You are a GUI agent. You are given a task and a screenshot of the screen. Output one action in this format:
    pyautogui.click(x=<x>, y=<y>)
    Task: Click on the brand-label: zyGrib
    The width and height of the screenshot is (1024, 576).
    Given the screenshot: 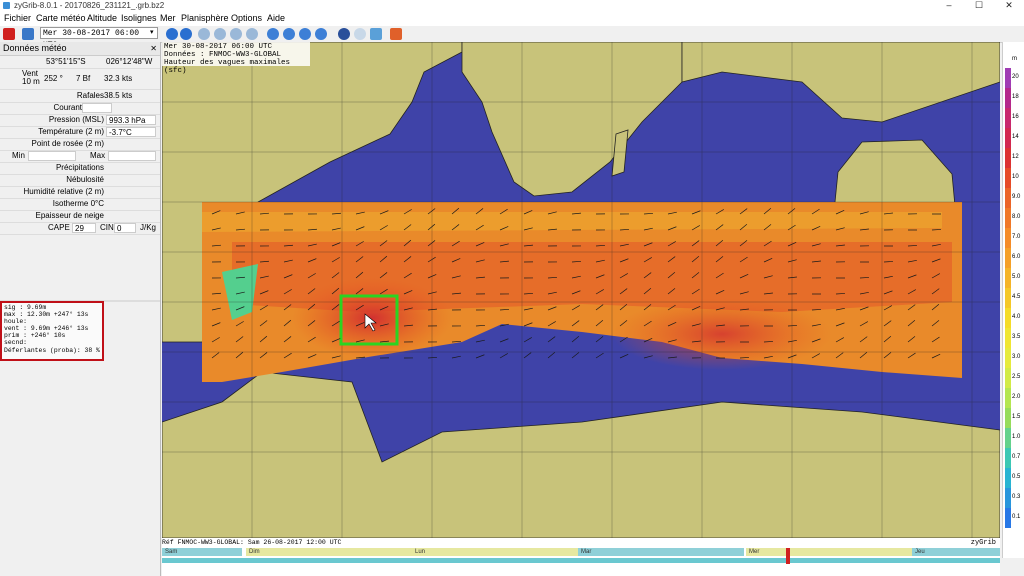 What is the action you would take?
    pyautogui.click(x=983, y=543)
    